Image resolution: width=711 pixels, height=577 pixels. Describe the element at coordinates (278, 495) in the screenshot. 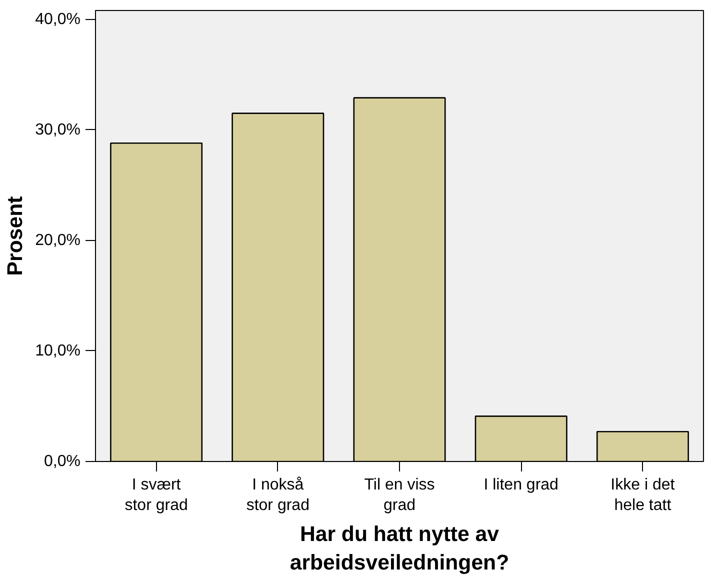

I see `x-tick-label: I nokså stor grad` at that location.